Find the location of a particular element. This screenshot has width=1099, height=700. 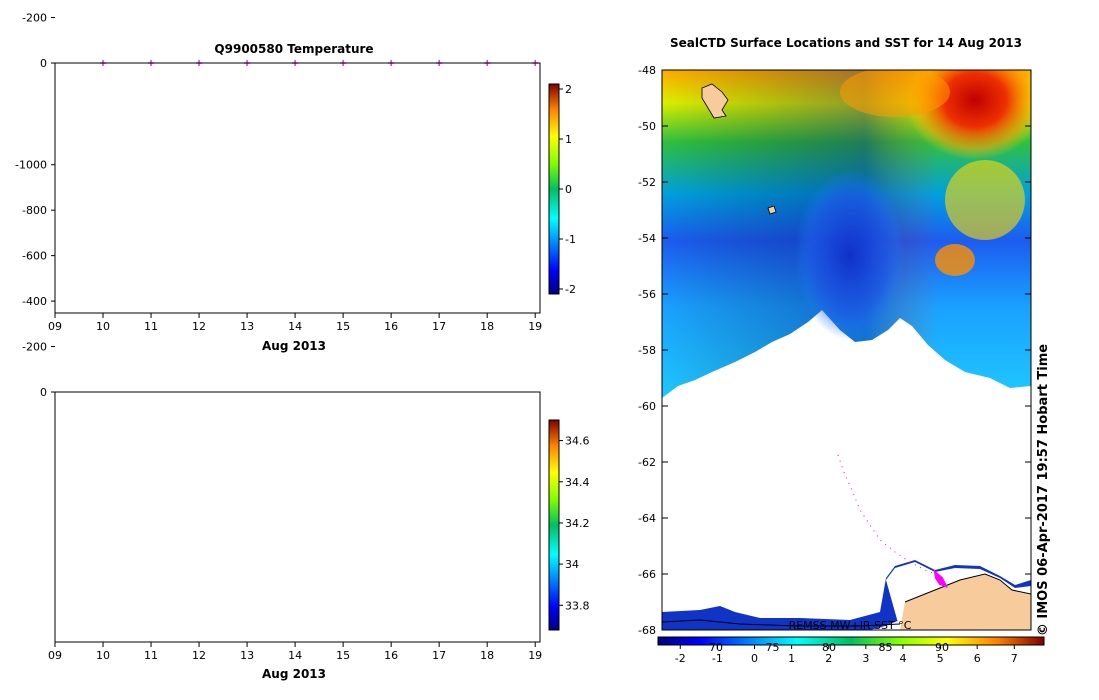

heard-island is located at coordinates (772, 210).